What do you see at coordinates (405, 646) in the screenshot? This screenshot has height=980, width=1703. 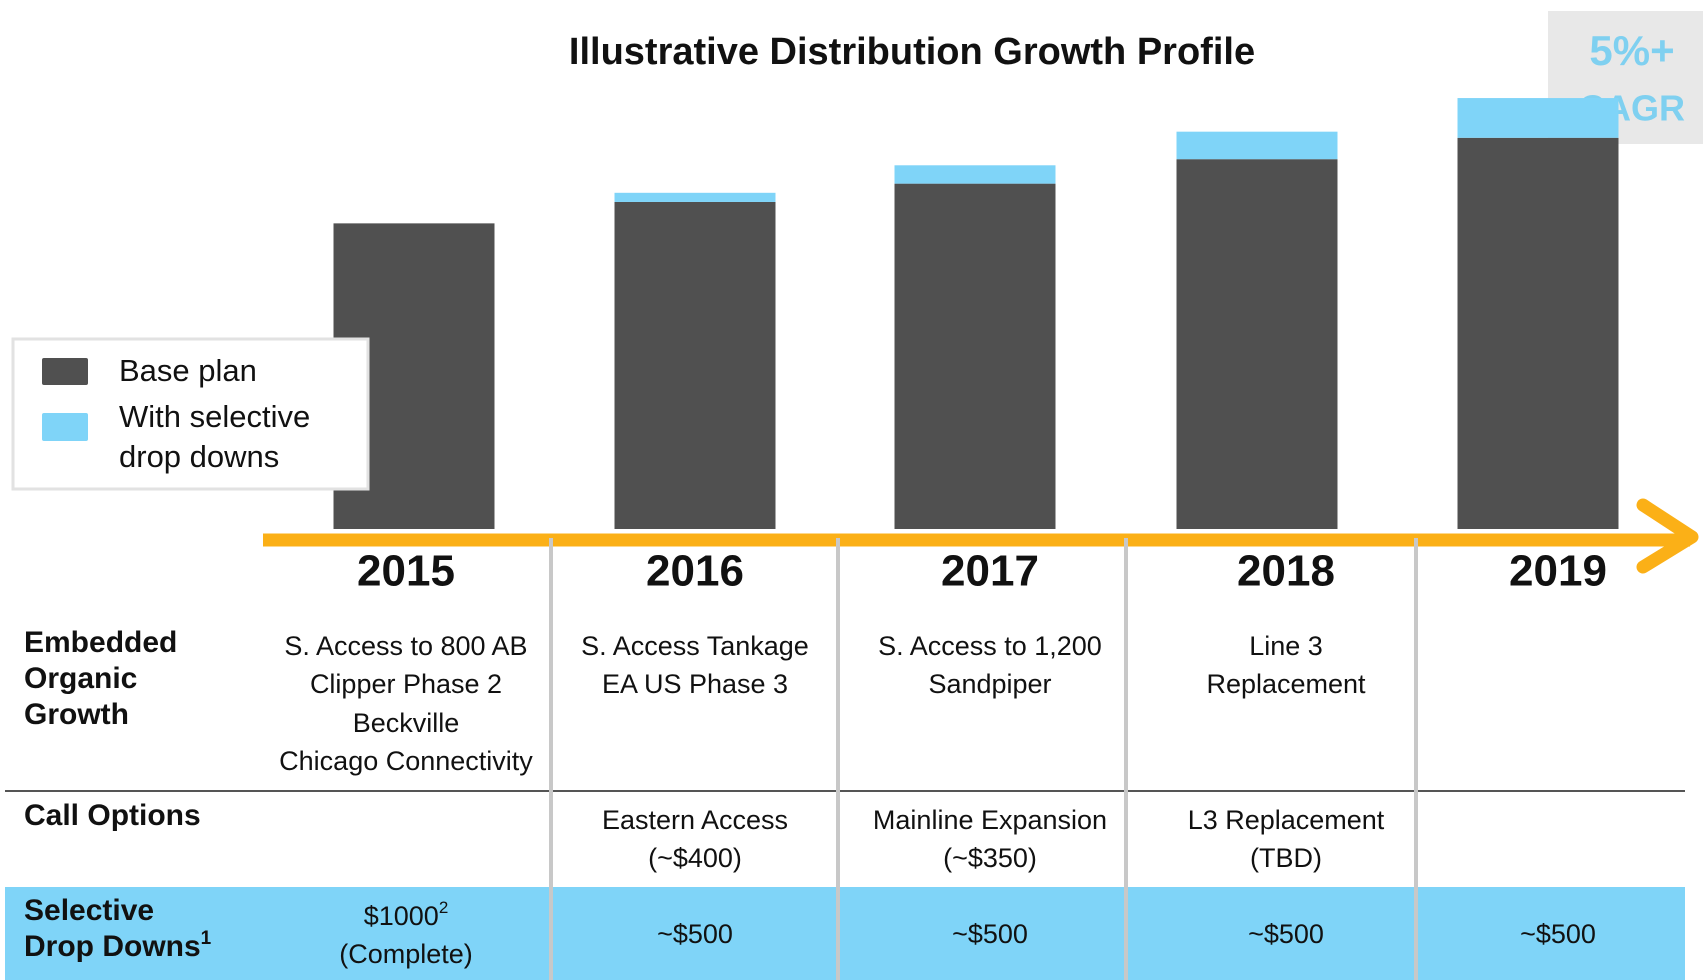 I see `cell-text: S. Access to 800 AB` at bounding box center [405, 646].